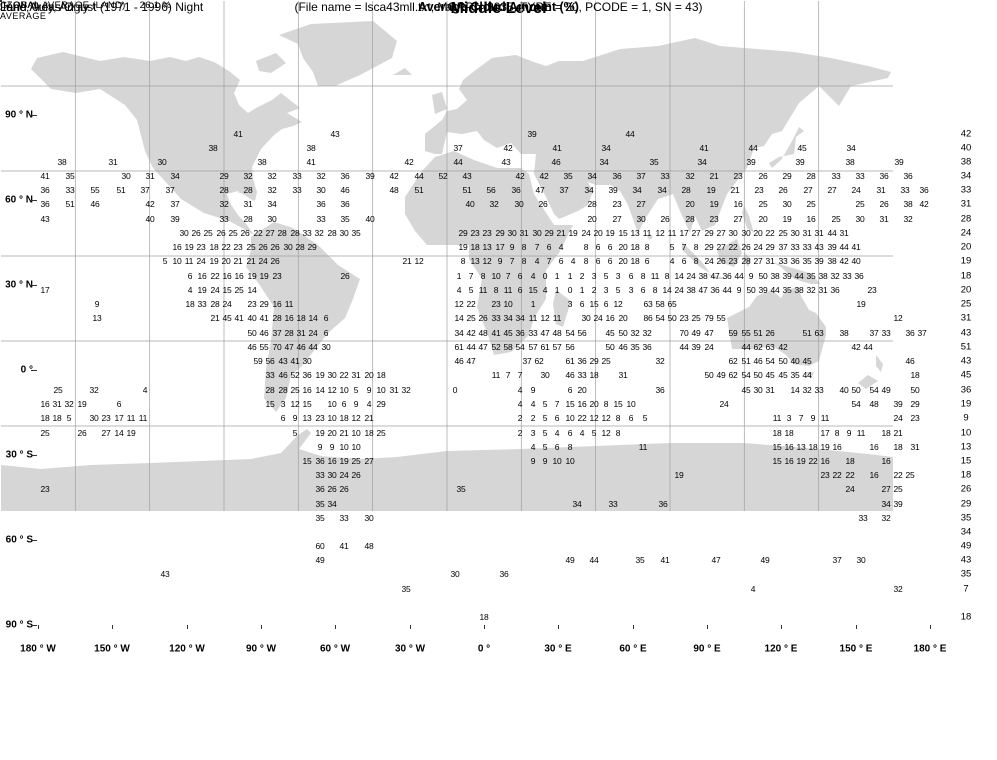  I want to click on map-value: 12, so click(898, 318).